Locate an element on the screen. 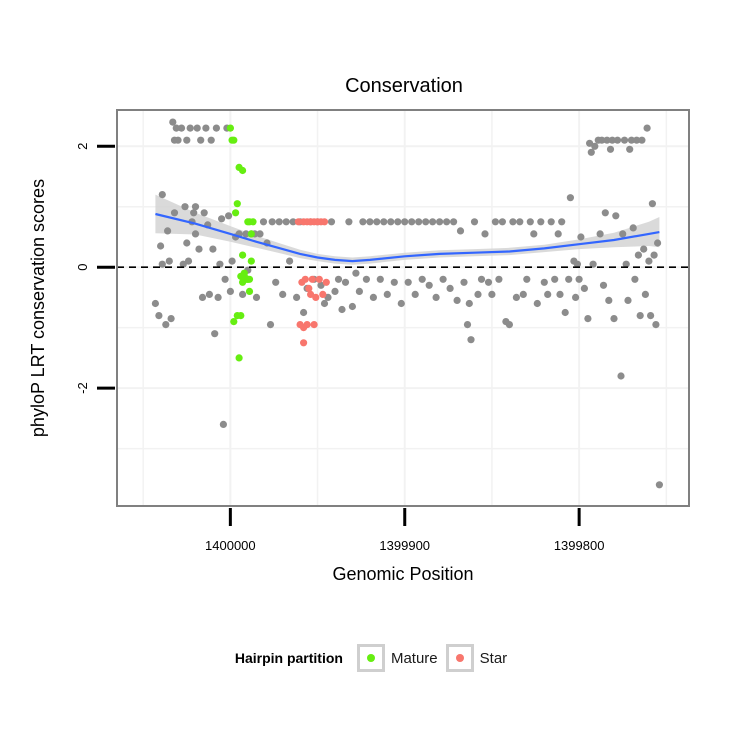 Image resolution: width=750 pixels, height=755 pixels. chart-title: Conservation is located at coordinates (404, 86).